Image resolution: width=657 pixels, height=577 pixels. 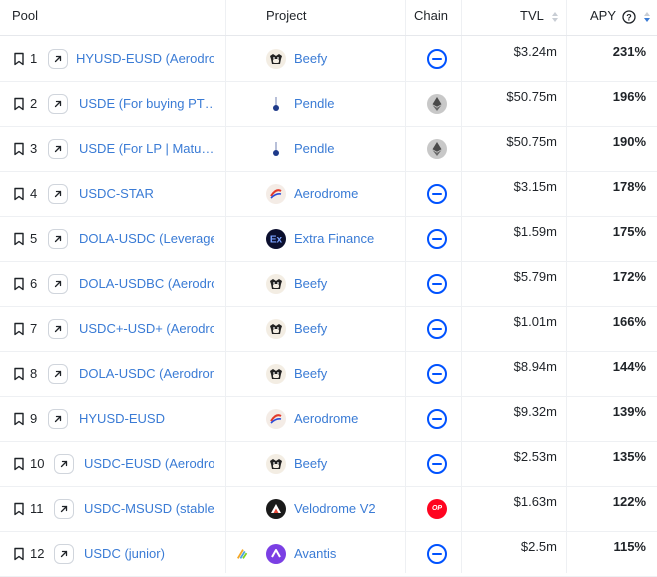 I want to click on table-row: 12 USDC (junior) Avantis $2.5m 115%, so click(x=328, y=554).